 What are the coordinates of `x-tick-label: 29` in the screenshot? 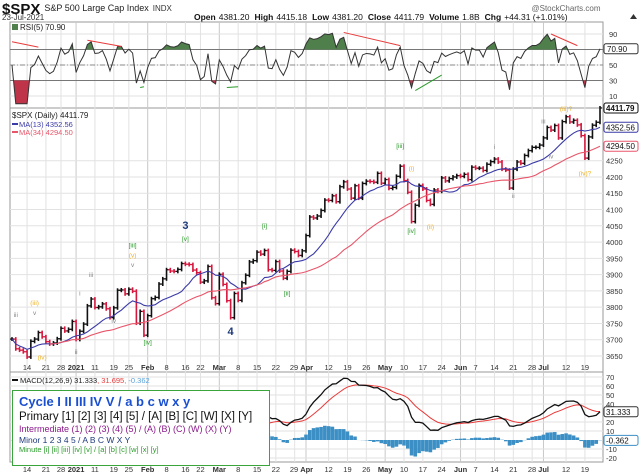 It's located at (294, 469).